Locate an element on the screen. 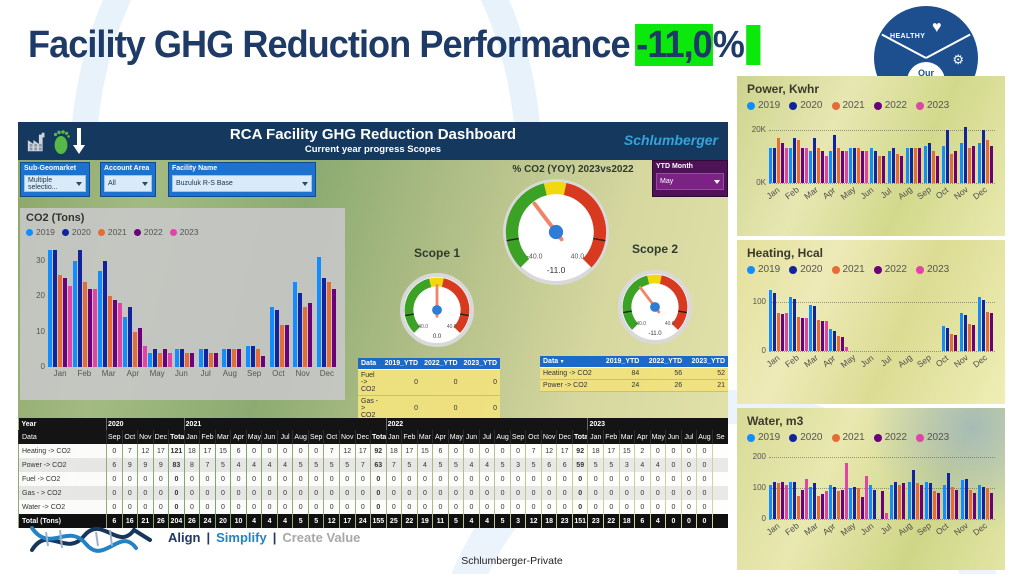 The height and width of the screenshot is (574, 1024). yoy-col-Data: Data is located at coordinates (370, 364).